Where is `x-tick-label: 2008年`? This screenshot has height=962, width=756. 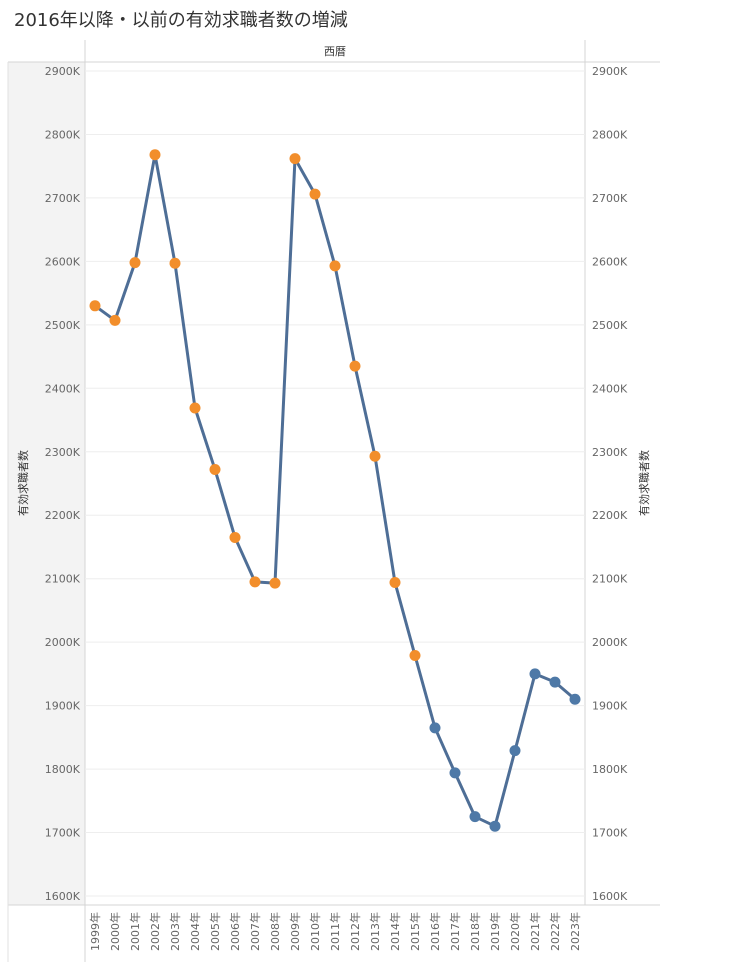 x-tick-label: 2008年 is located at coordinates (275, 931).